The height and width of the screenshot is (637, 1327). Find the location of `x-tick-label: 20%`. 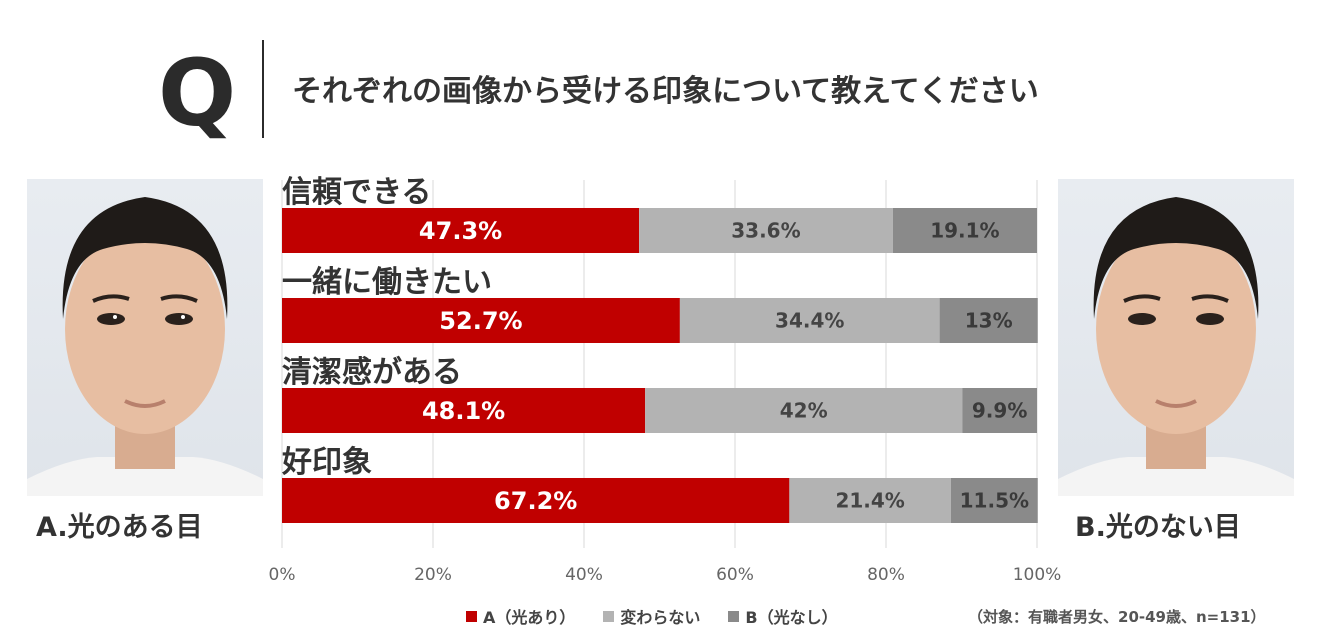

x-tick-label: 20% is located at coordinates (433, 575).